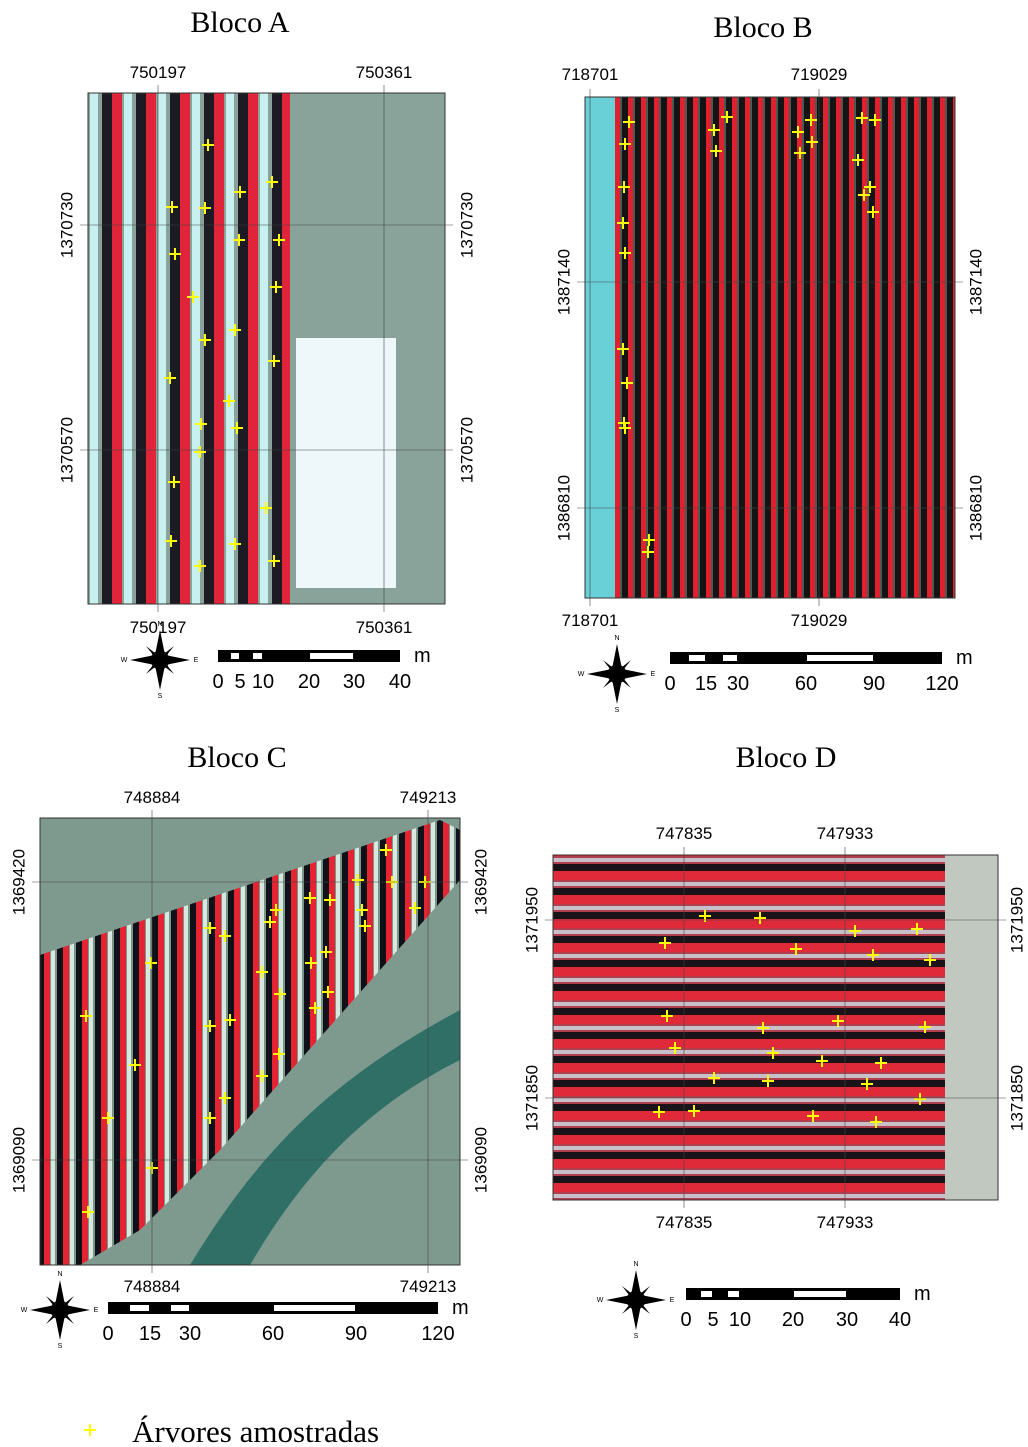  Describe the element at coordinates (531, 920) in the screenshot. I see `y-coord-label: 1371950` at that location.